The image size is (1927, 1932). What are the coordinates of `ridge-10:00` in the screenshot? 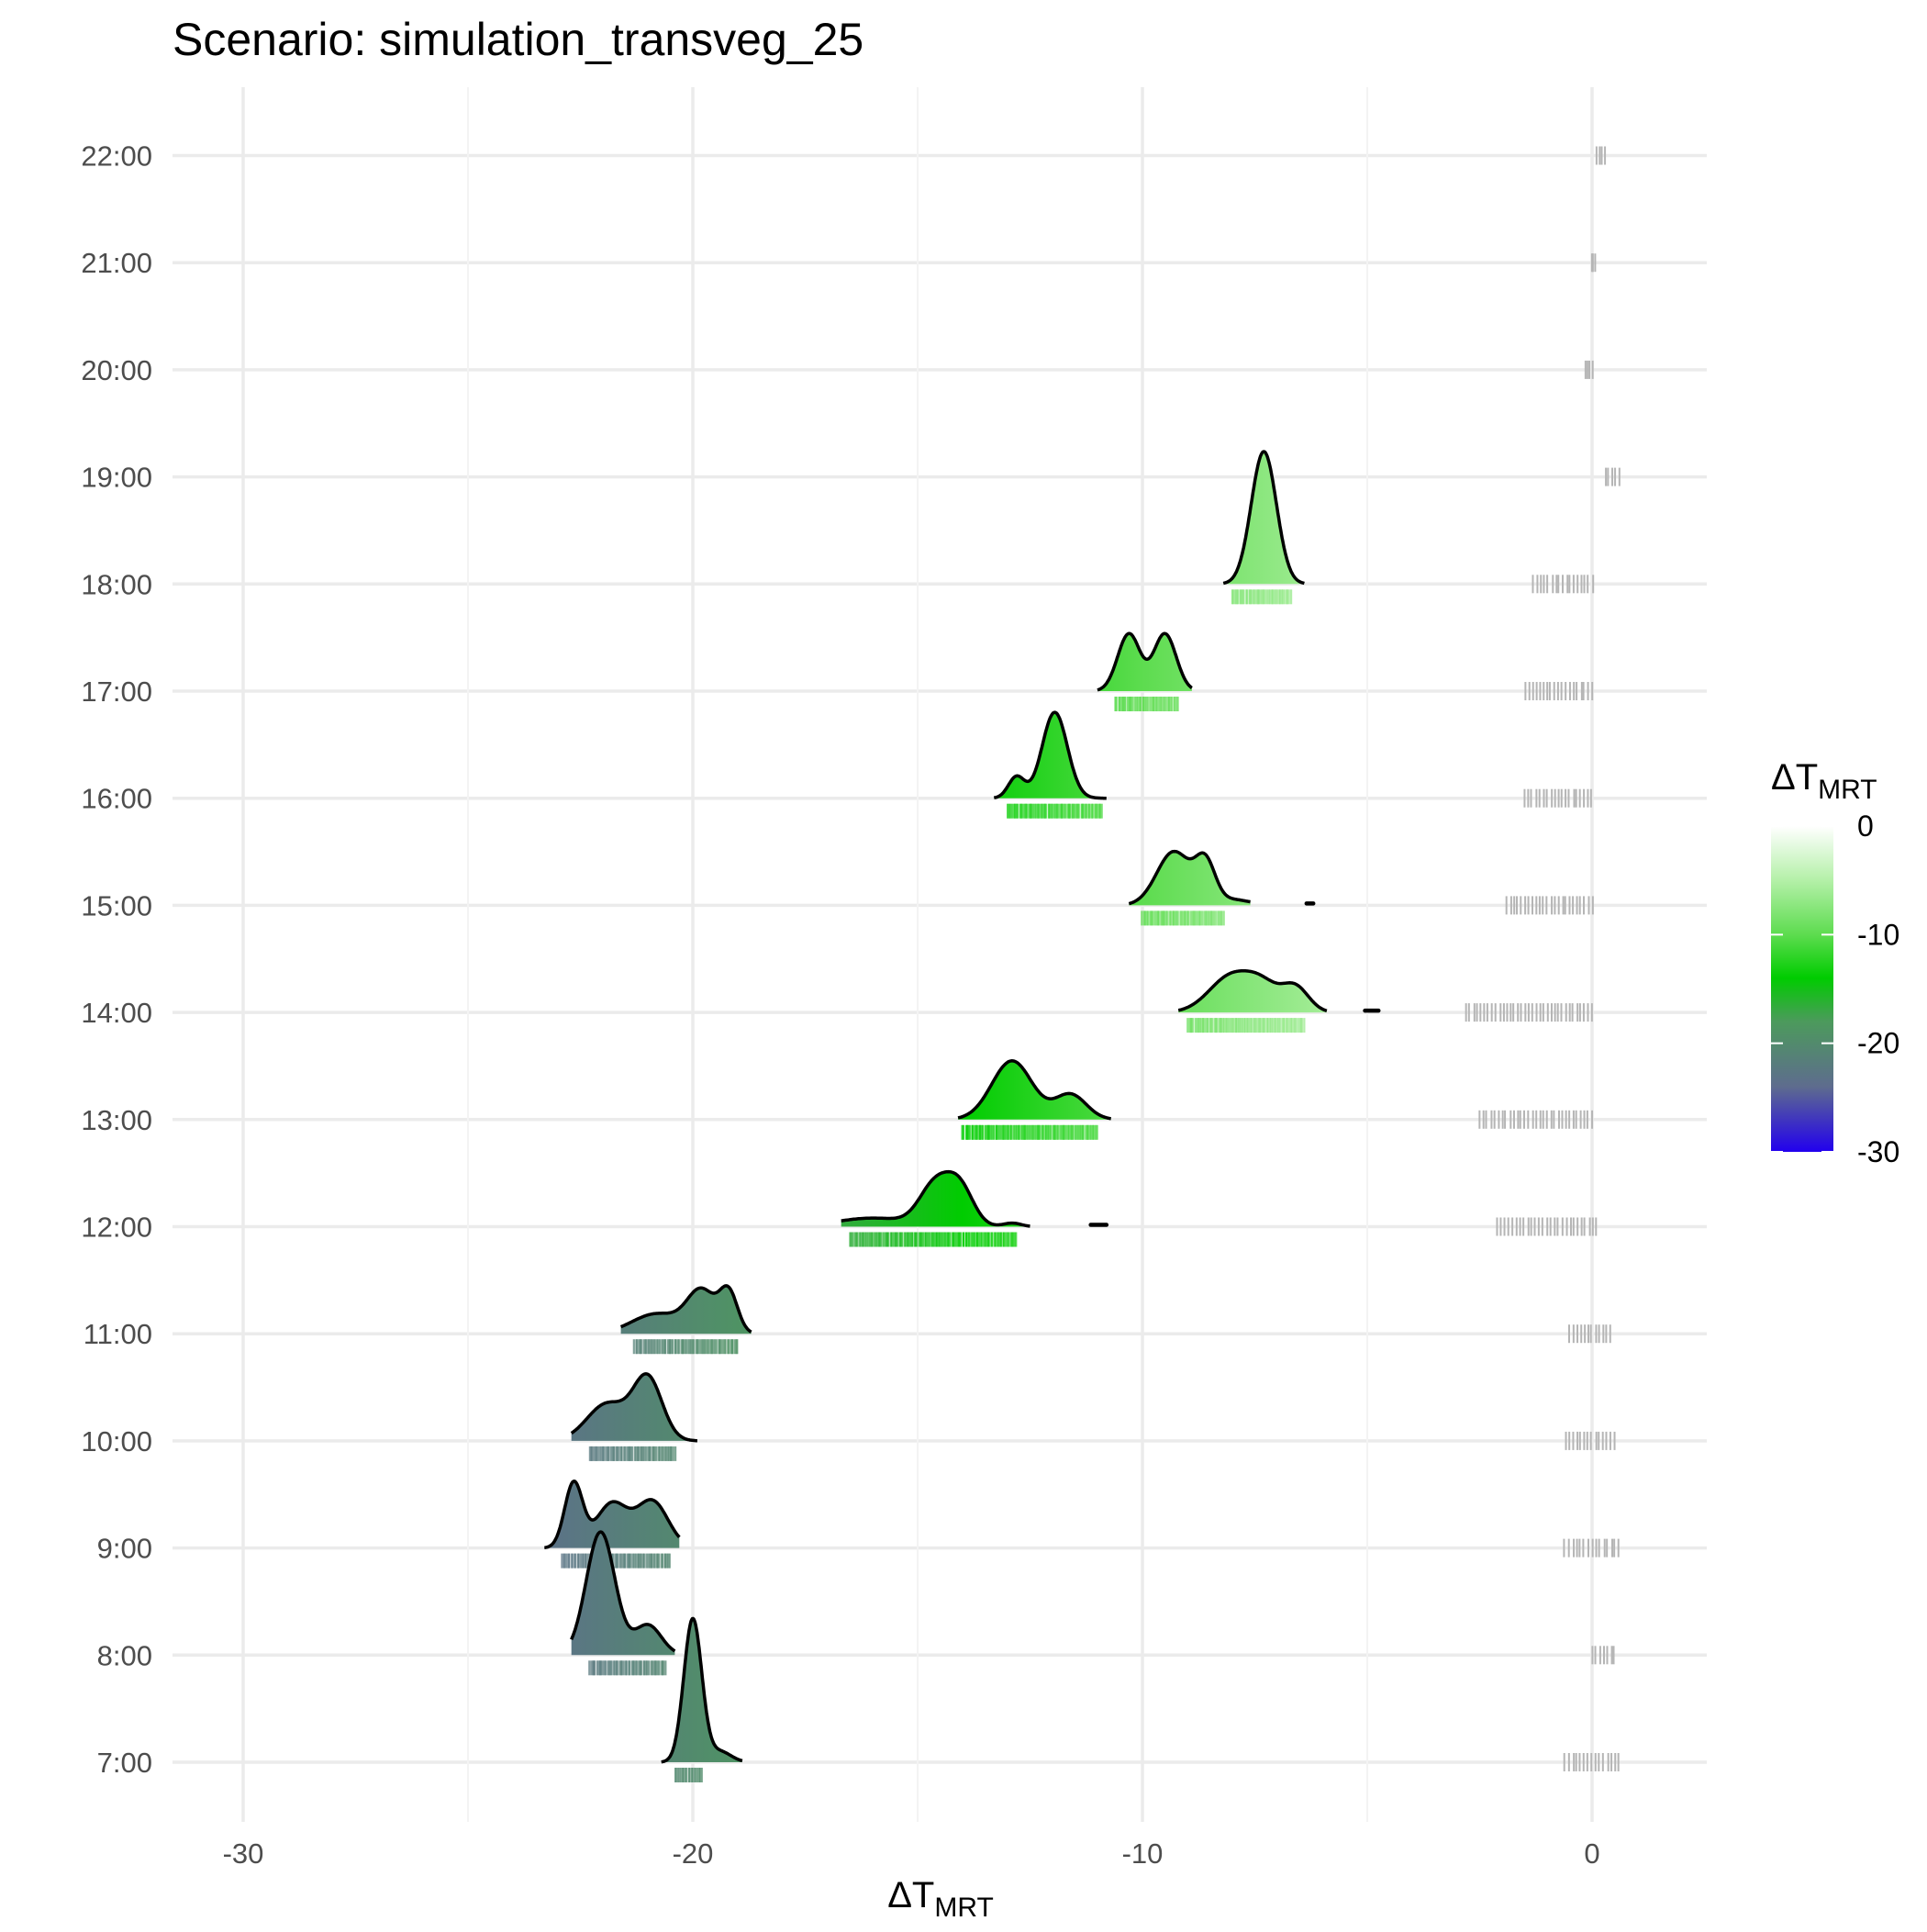 It's located at (1093, 1416).